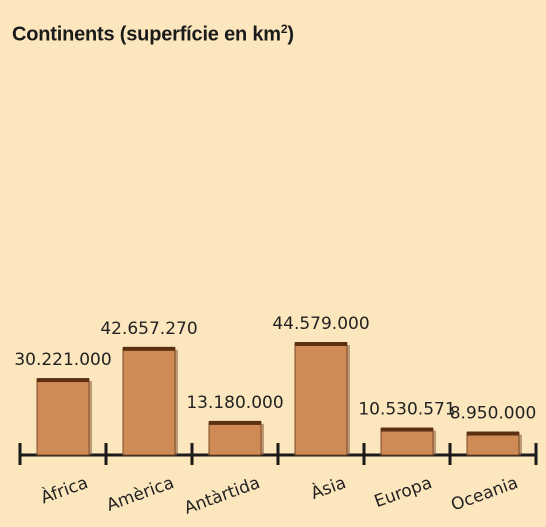  I want to click on data-label: 13.180.000, so click(234, 403).